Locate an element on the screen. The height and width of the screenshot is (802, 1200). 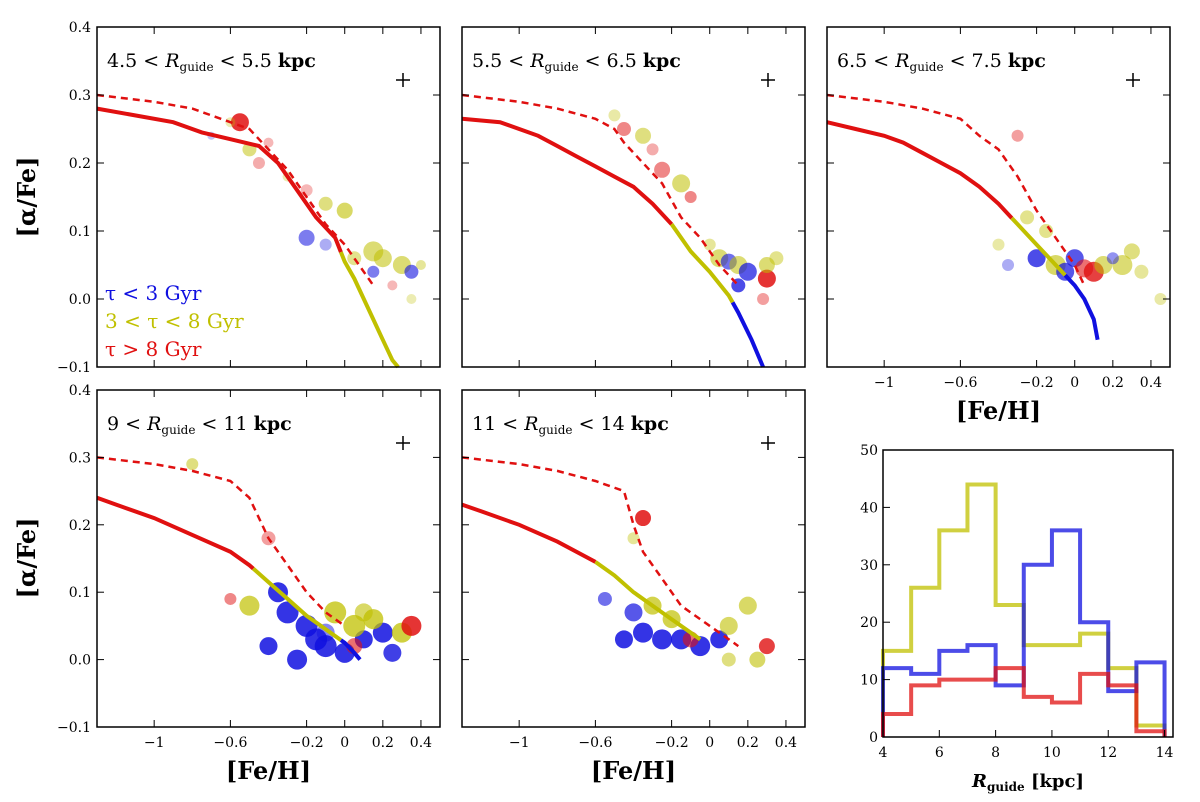
scatter-panel: 5.5 < Rguide < 6.5 kpc is located at coordinates (633, 197).